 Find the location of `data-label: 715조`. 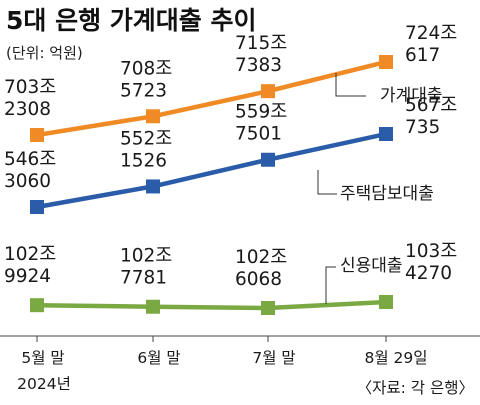

data-label: 715조 is located at coordinates (261, 43).